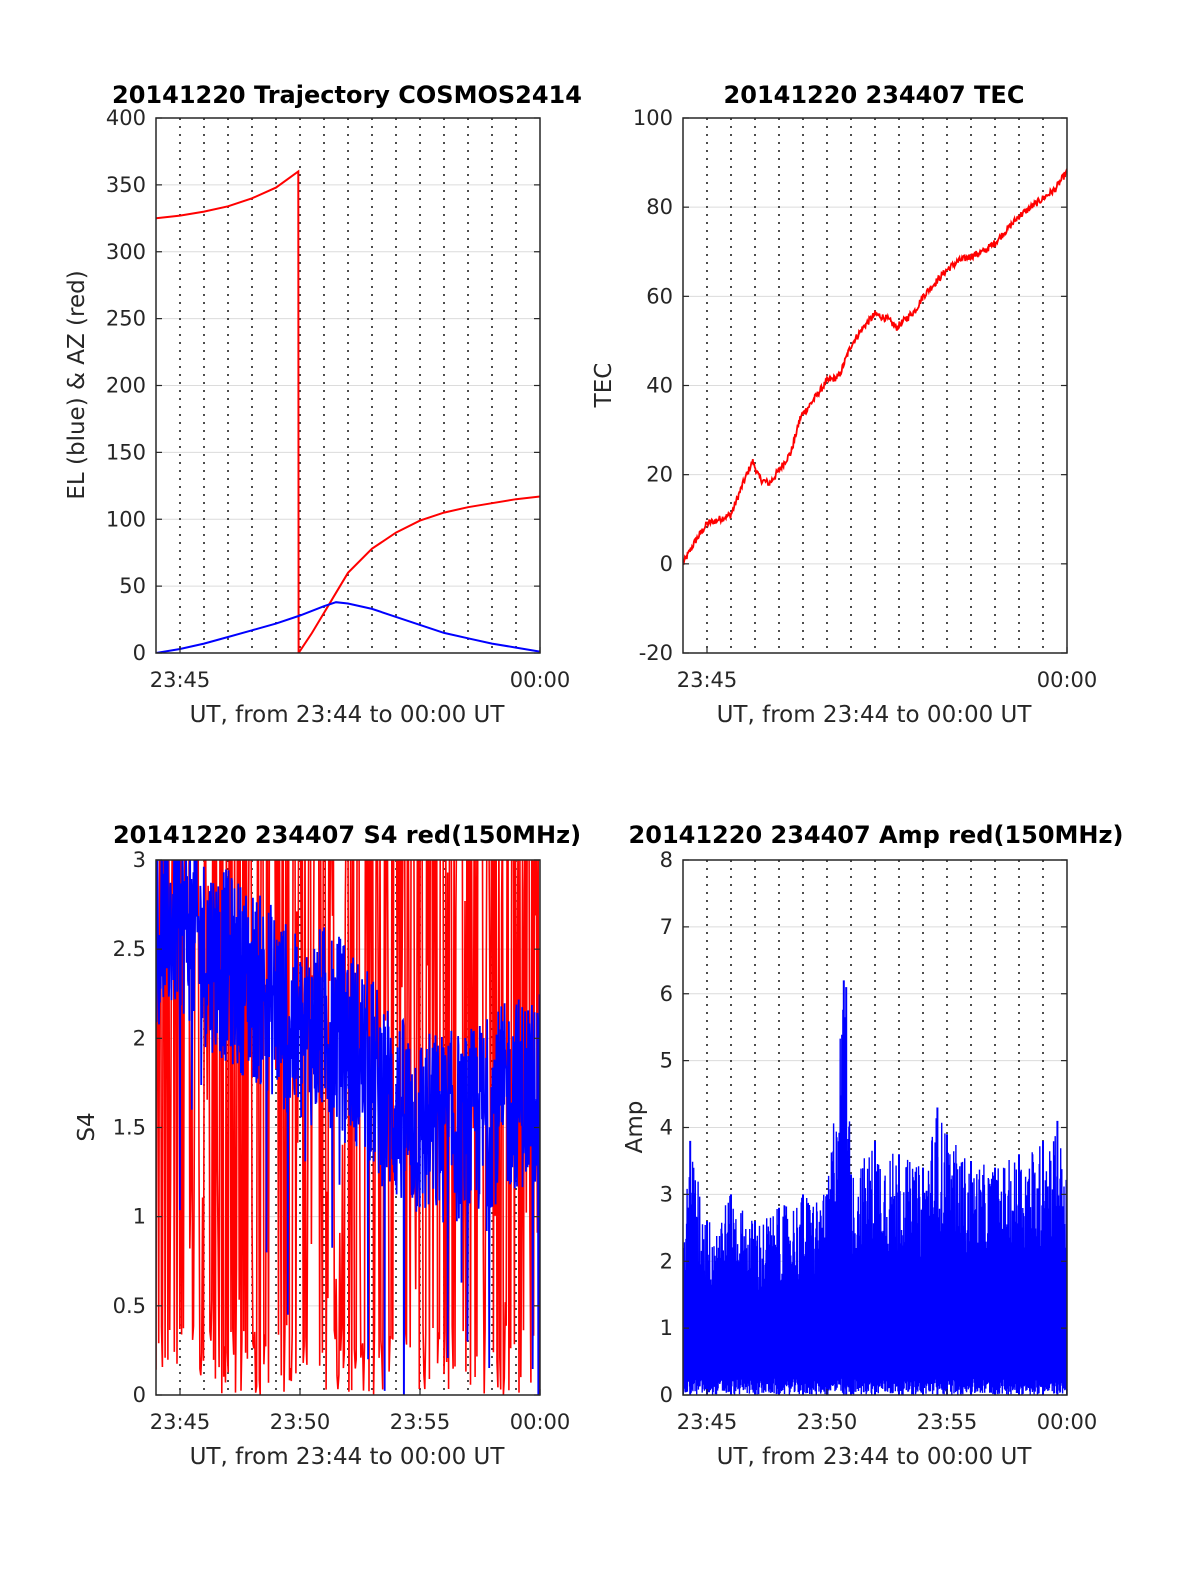 Image resolution: width=1200 pixels, height=1575 pixels. What do you see at coordinates (666, 927) in the screenshot?
I see `y-tick-label: 7` at bounding box center [666, 927].